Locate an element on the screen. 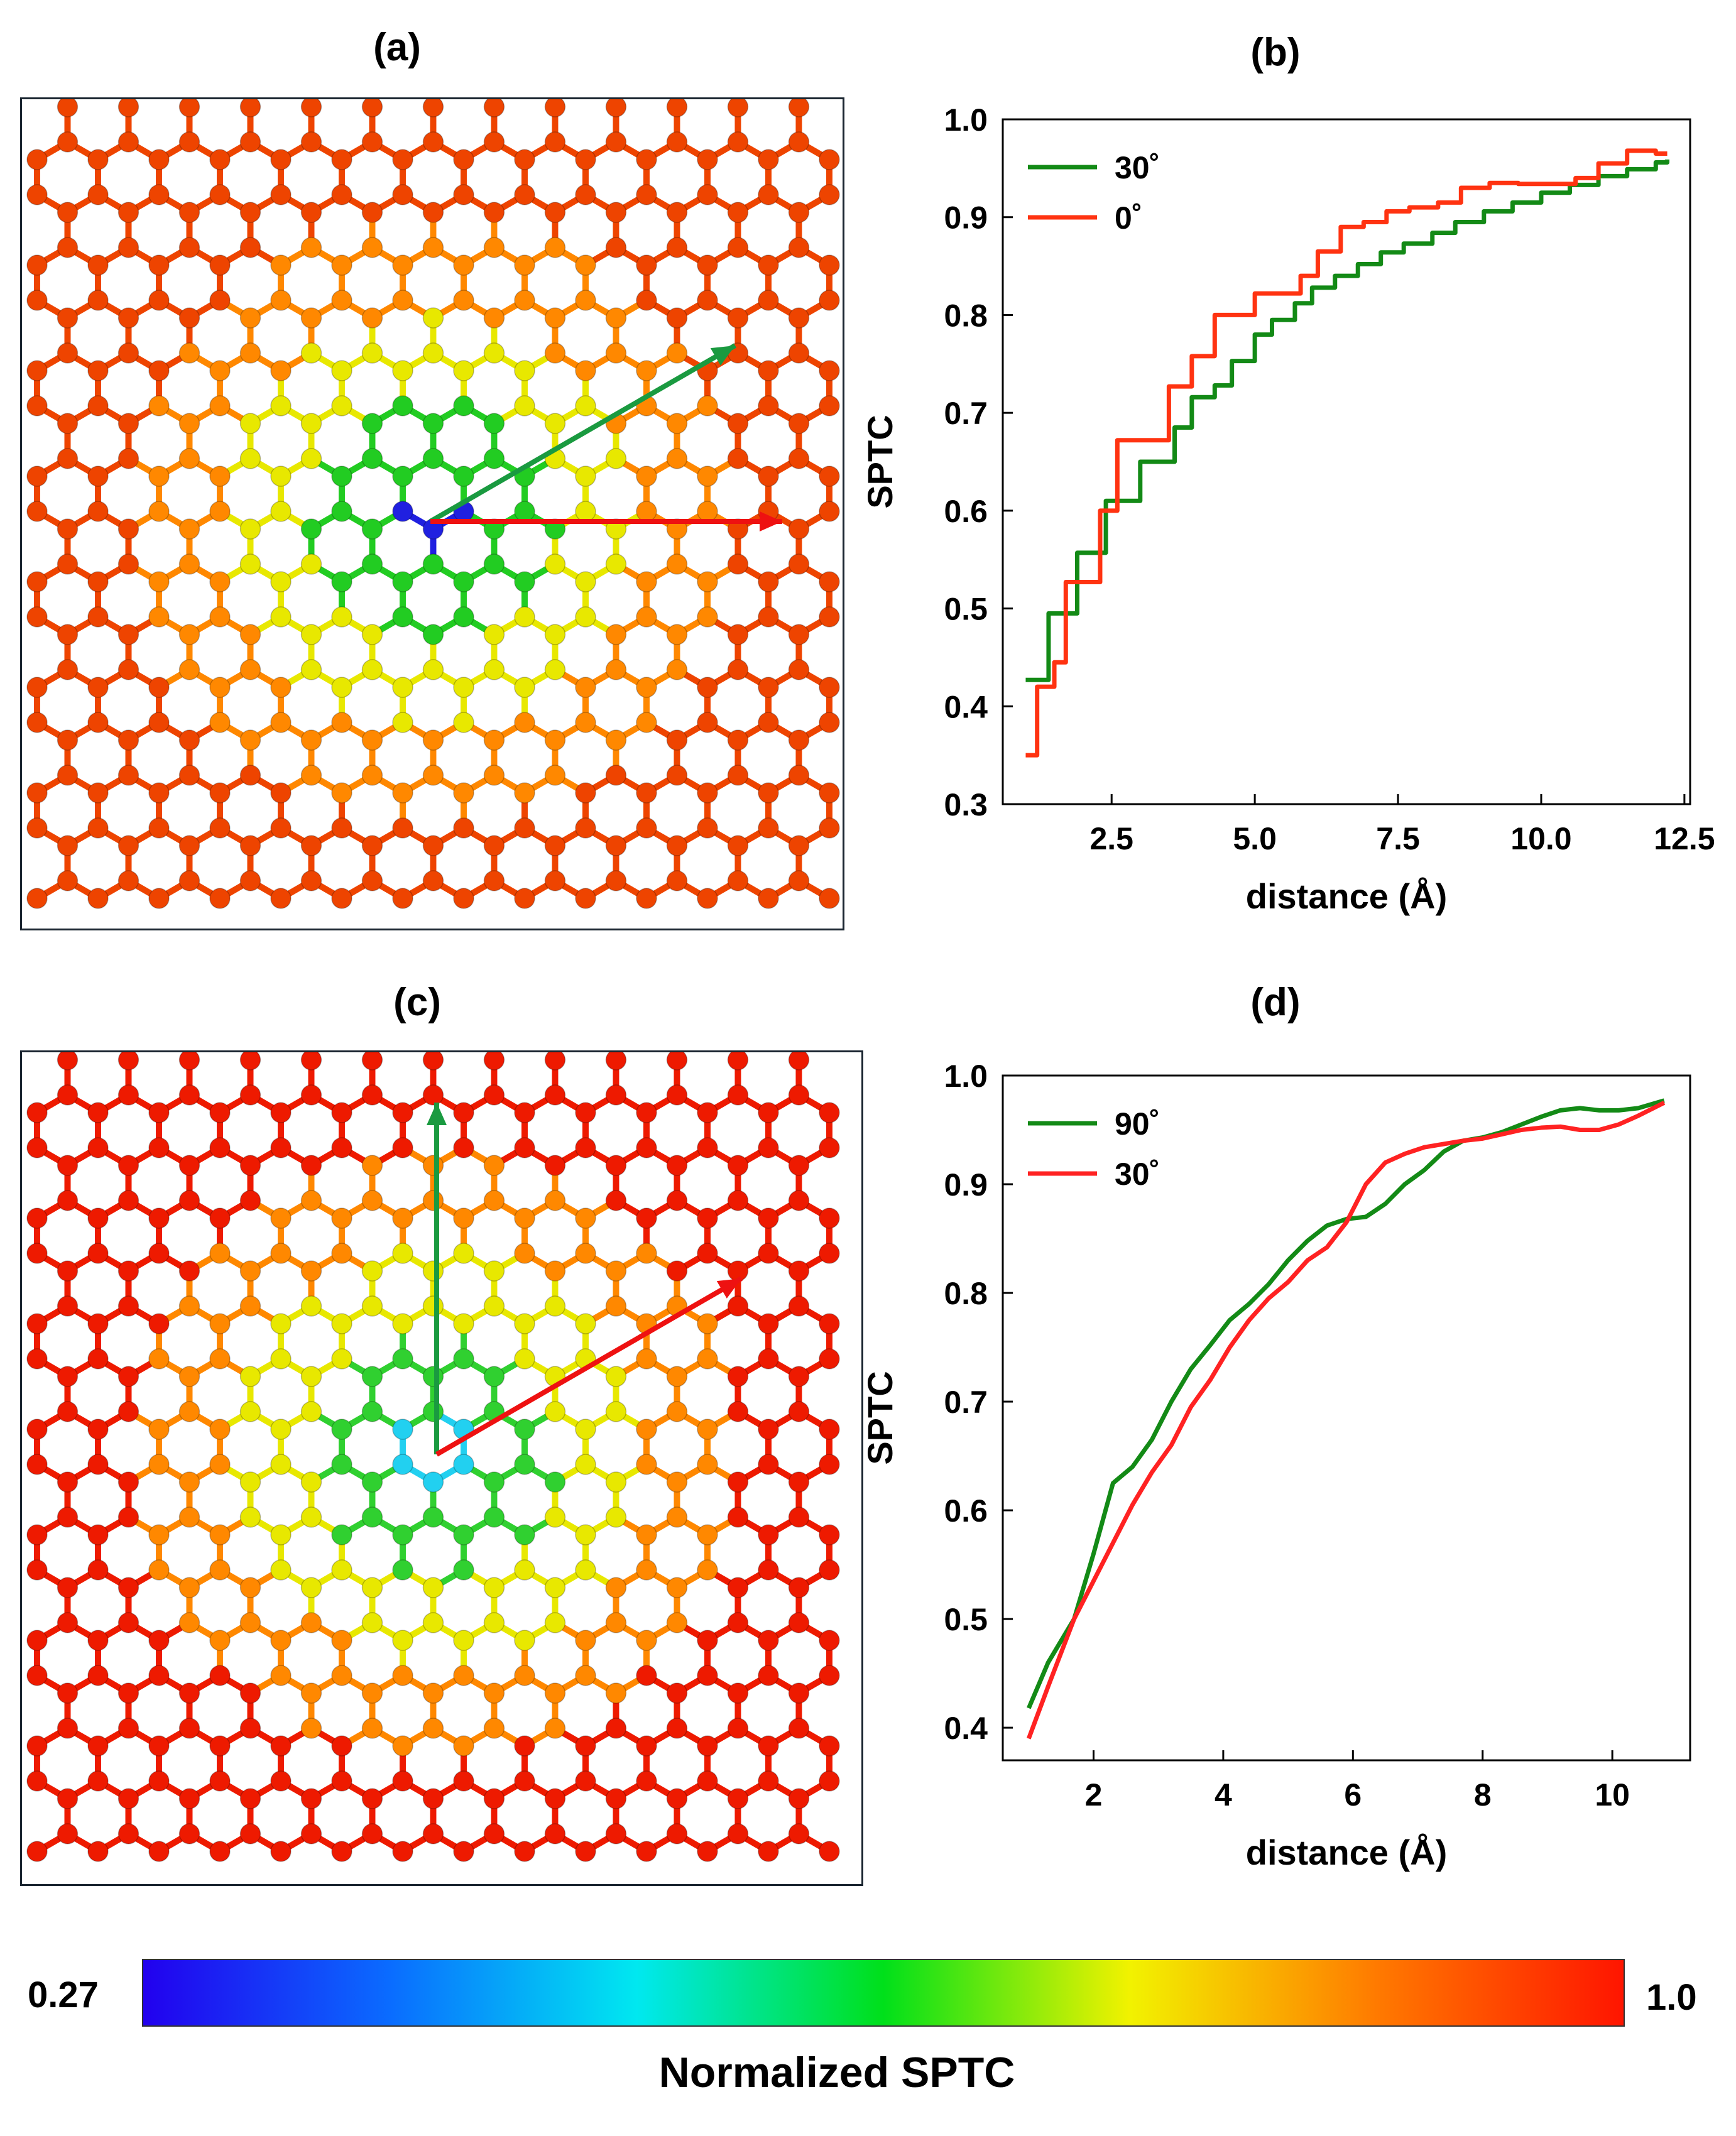 This screenshot has height=2136, width=1736. x-axis-label: distance (Å) is located at coordinates (1347, 896).